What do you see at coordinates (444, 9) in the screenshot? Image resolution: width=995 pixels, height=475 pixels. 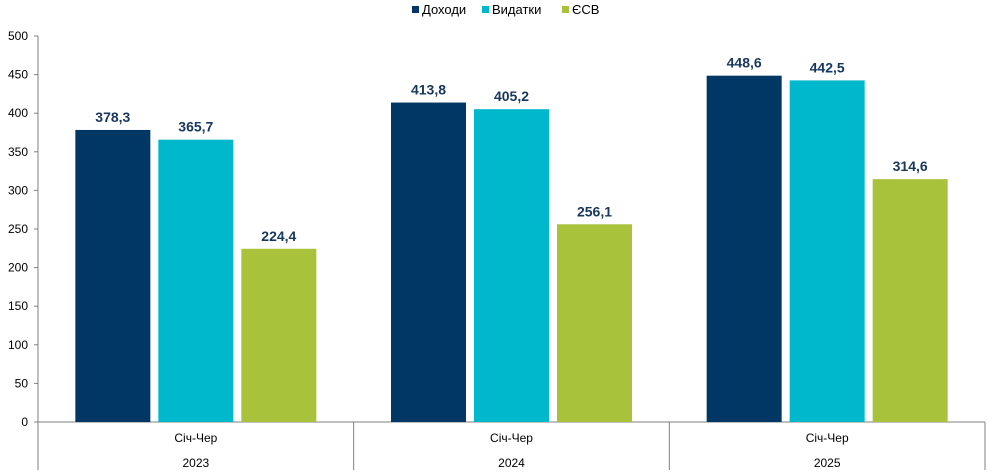 I see `legend-label: Доходи` at bounding box center [444, 9].